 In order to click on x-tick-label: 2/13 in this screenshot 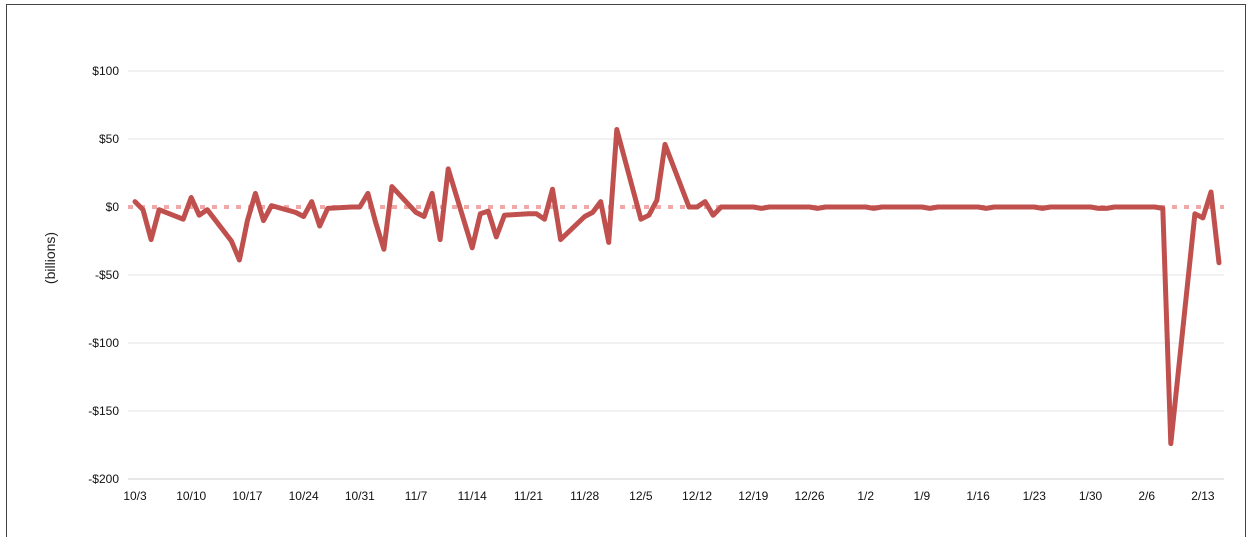, I will do `click(1203, 496)`.